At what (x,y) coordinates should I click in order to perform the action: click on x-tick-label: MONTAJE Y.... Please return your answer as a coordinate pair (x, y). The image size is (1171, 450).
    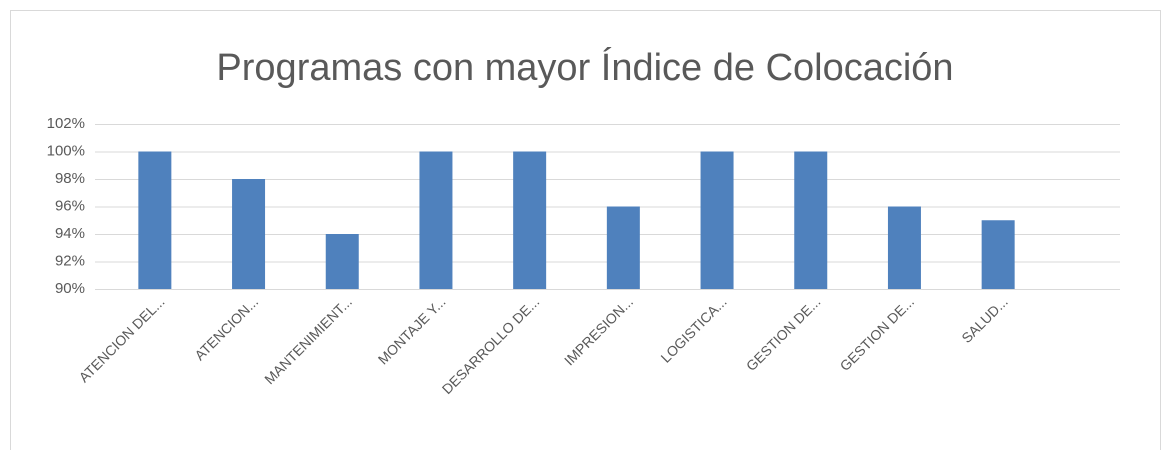
    Looking at the image, I should click on (412, 330).